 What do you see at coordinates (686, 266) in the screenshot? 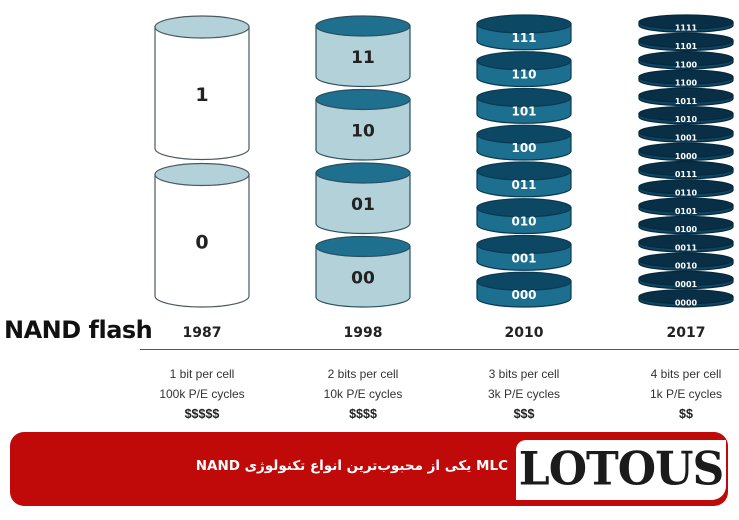
I see `cell-2017-state-label: 0010` at bounding box center [686, 266].